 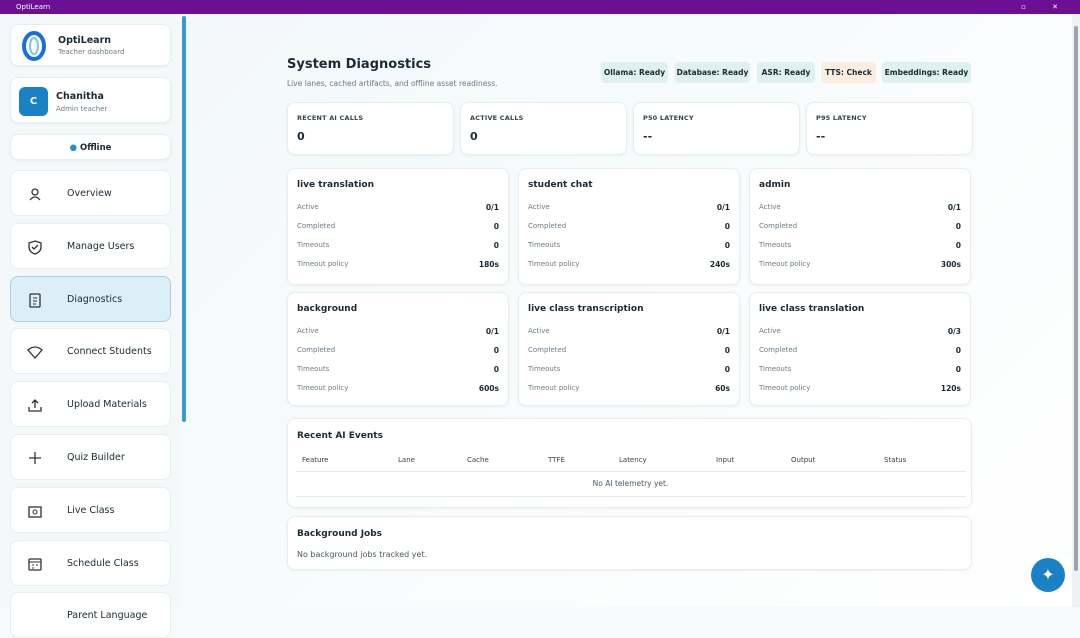 What do you see at coordinates (362, 554) in the screenshot?
I see `jobs-empty: No background jobs tracked yet.` at bounding box center [362, 554].